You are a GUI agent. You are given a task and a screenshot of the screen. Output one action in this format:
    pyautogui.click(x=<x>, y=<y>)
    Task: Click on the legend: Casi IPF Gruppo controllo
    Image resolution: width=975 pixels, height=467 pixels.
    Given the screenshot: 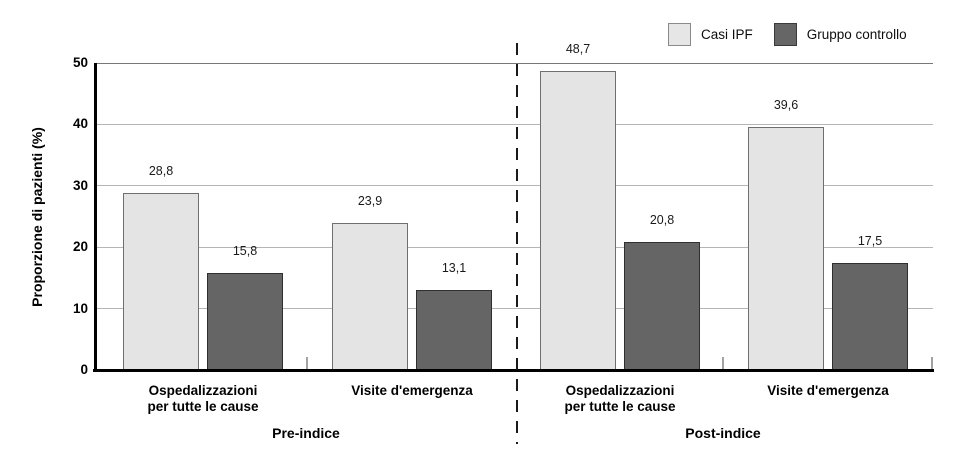 What is the action you would take?
    pyautogui.click(x=787, y=34)
    